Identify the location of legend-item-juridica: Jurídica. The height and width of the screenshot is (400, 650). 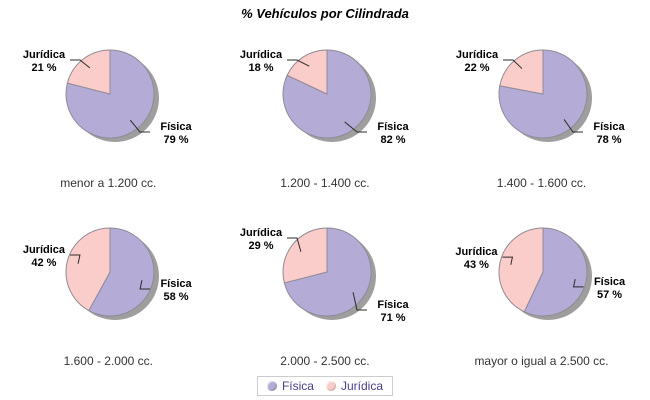
(354, 386).